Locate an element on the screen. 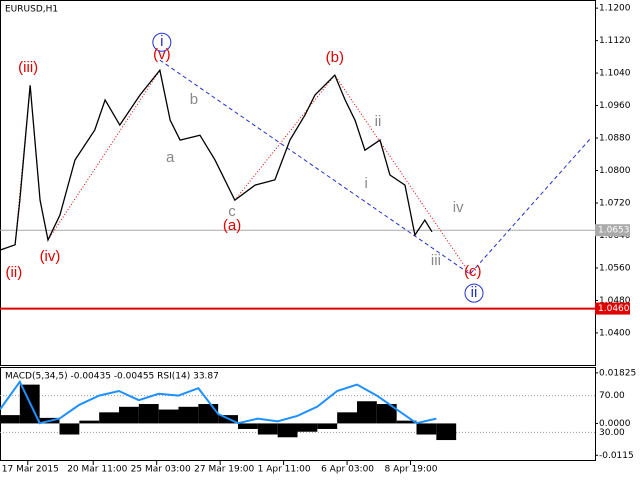  price-label: 1.0460 is located at coordinates (614, 309).